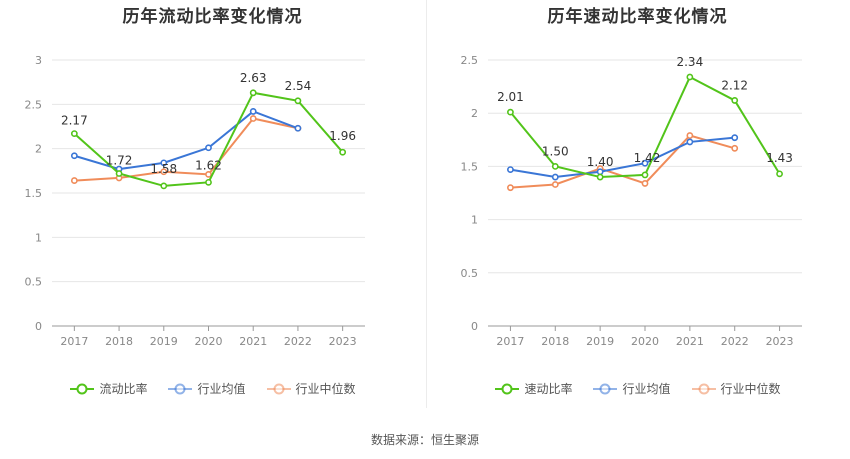  What do you see at coordinates (164, 341) in the screenshot?
I see `current-x-tick-label: 2019` at bounding box center [164, 341].